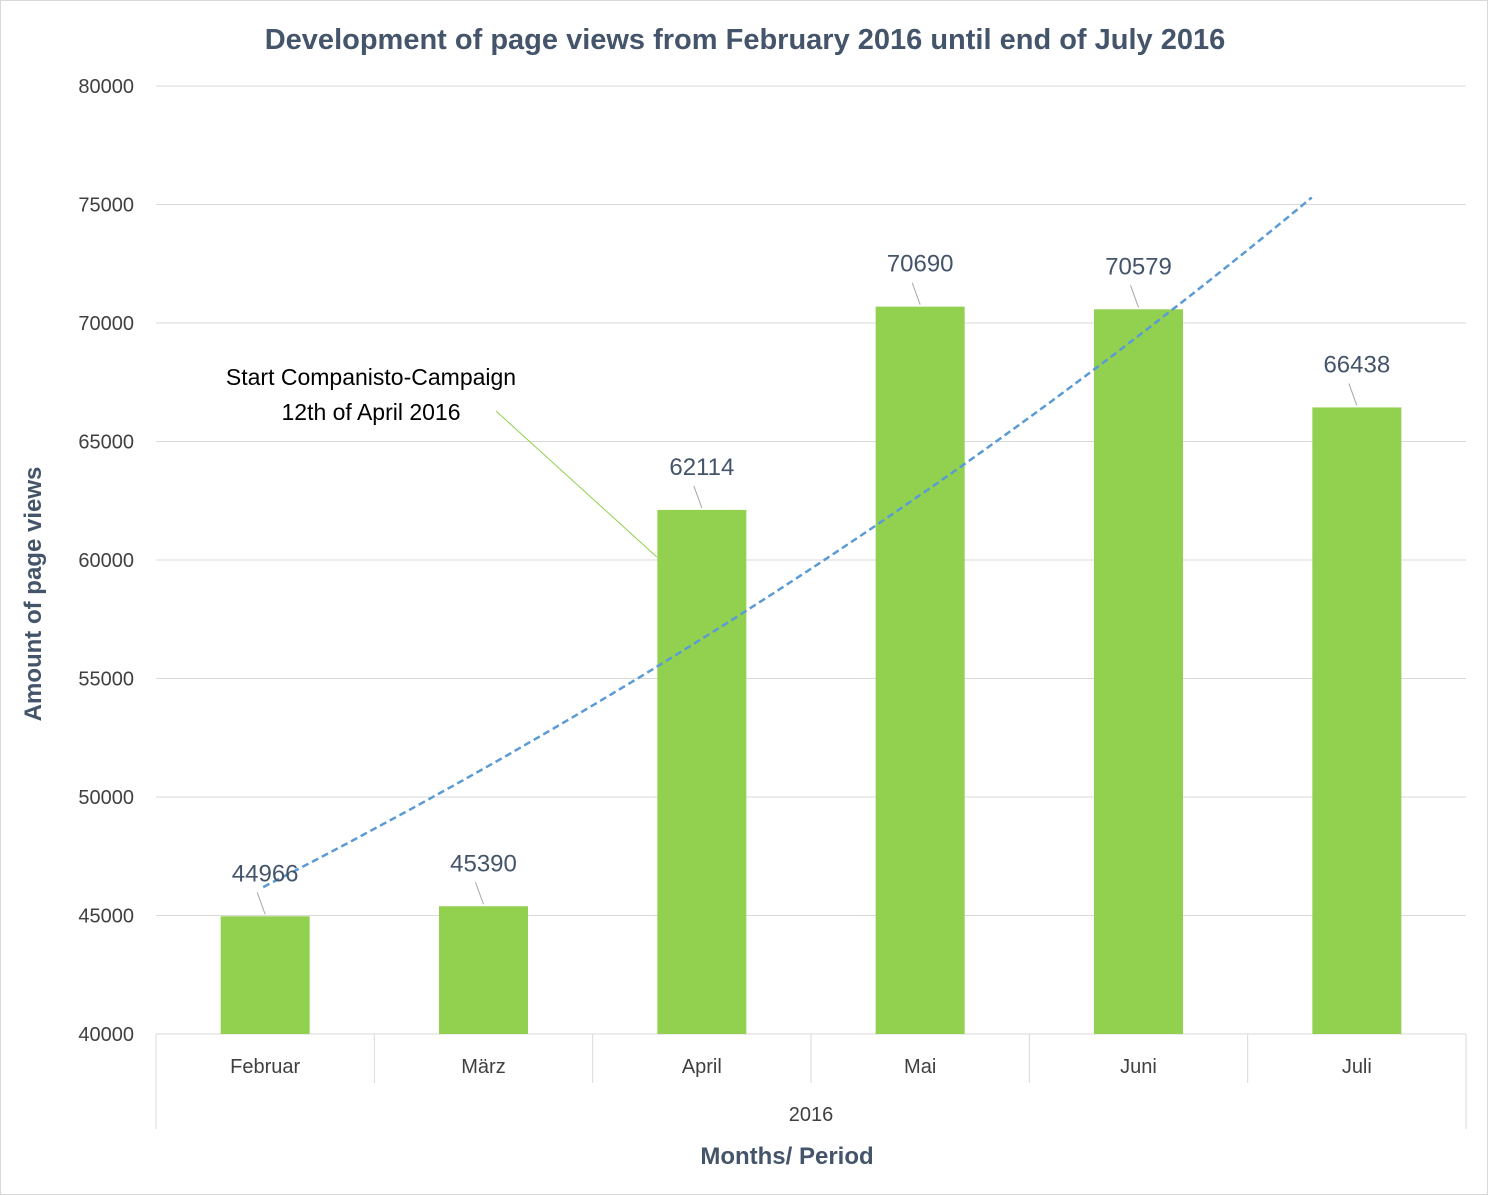 This screenshot has height=1195, width=1488. I want to click on data-label: 66438, so click(1356, 364).